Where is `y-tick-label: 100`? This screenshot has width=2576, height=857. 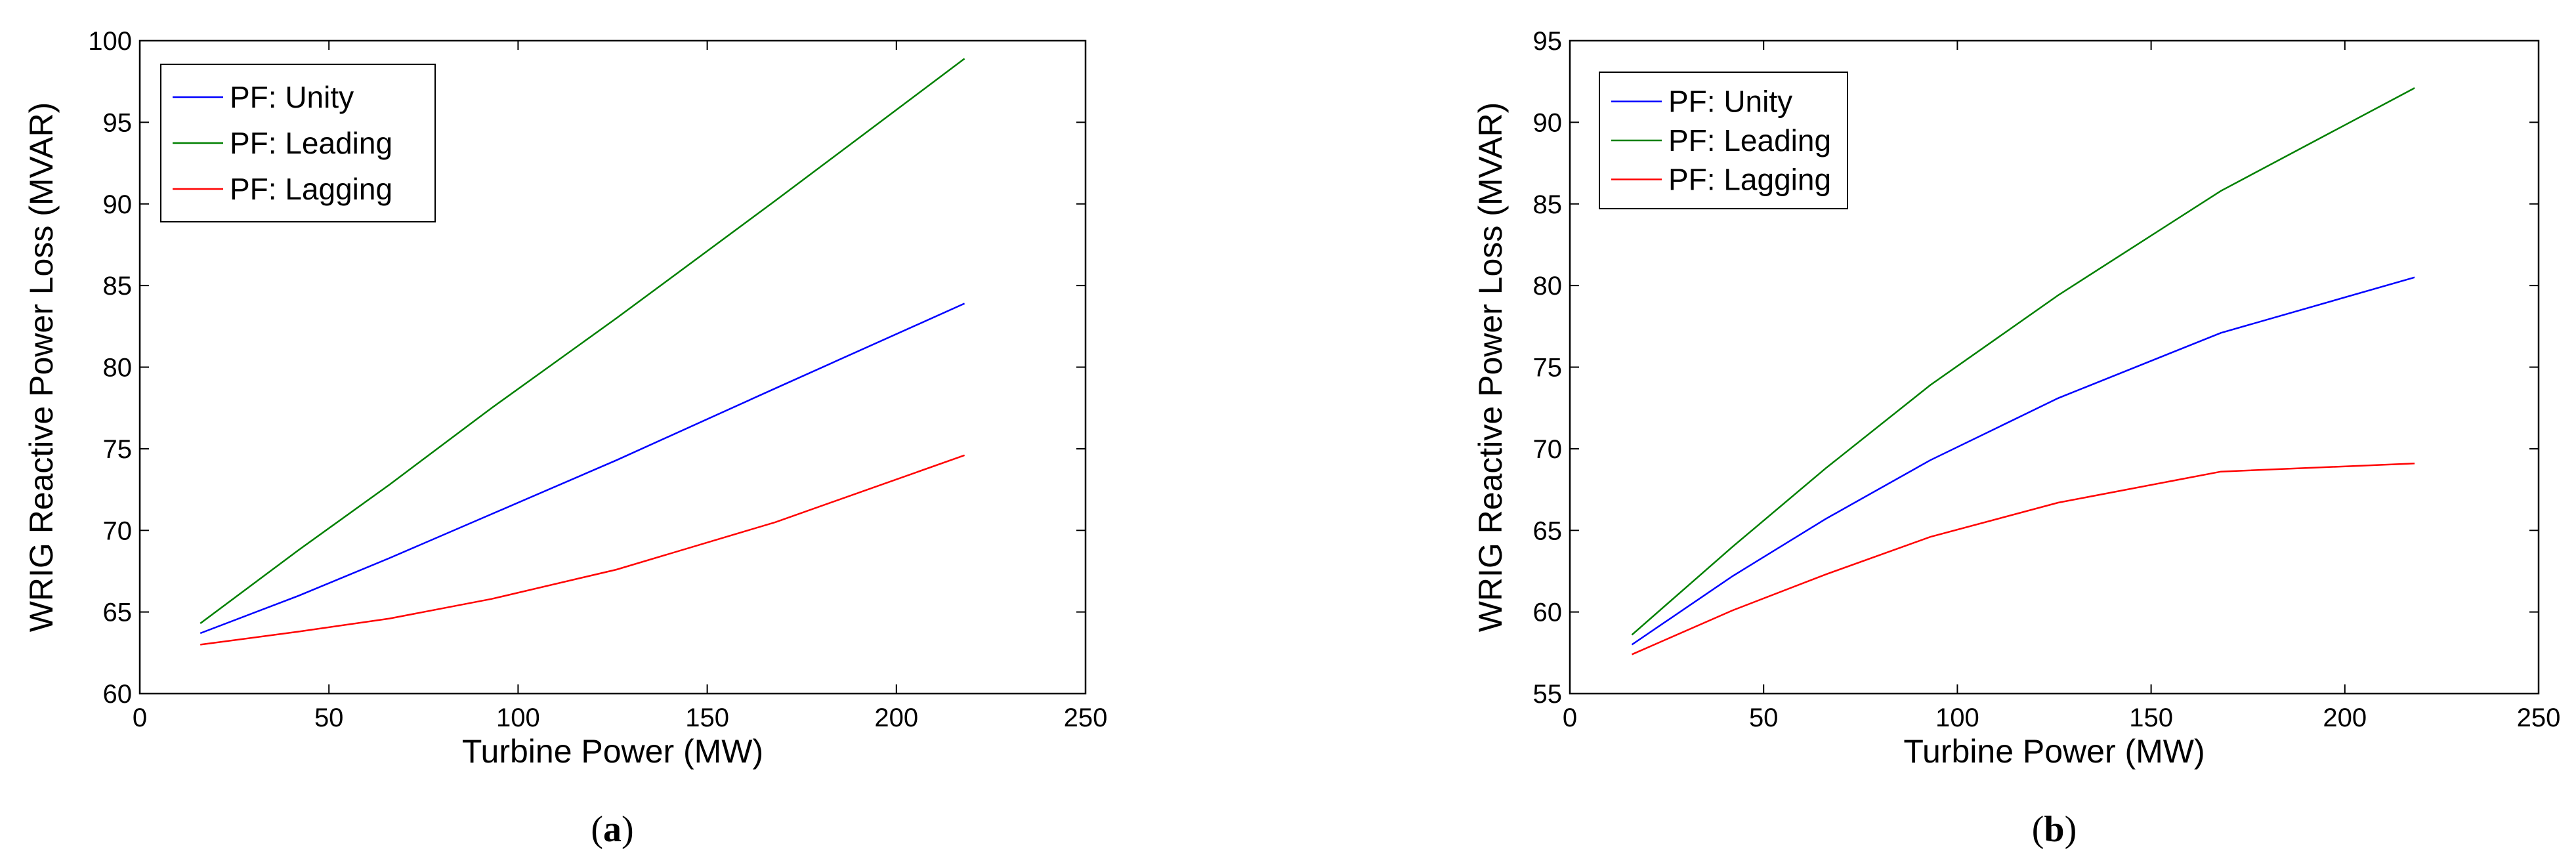
y-tick-label: 100 is located at coordinates (110, 41).